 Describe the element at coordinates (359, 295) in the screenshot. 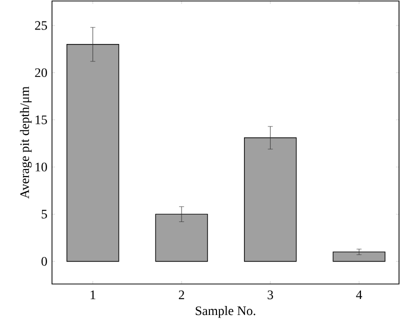

I see `x-tick-label: 4` at that location.